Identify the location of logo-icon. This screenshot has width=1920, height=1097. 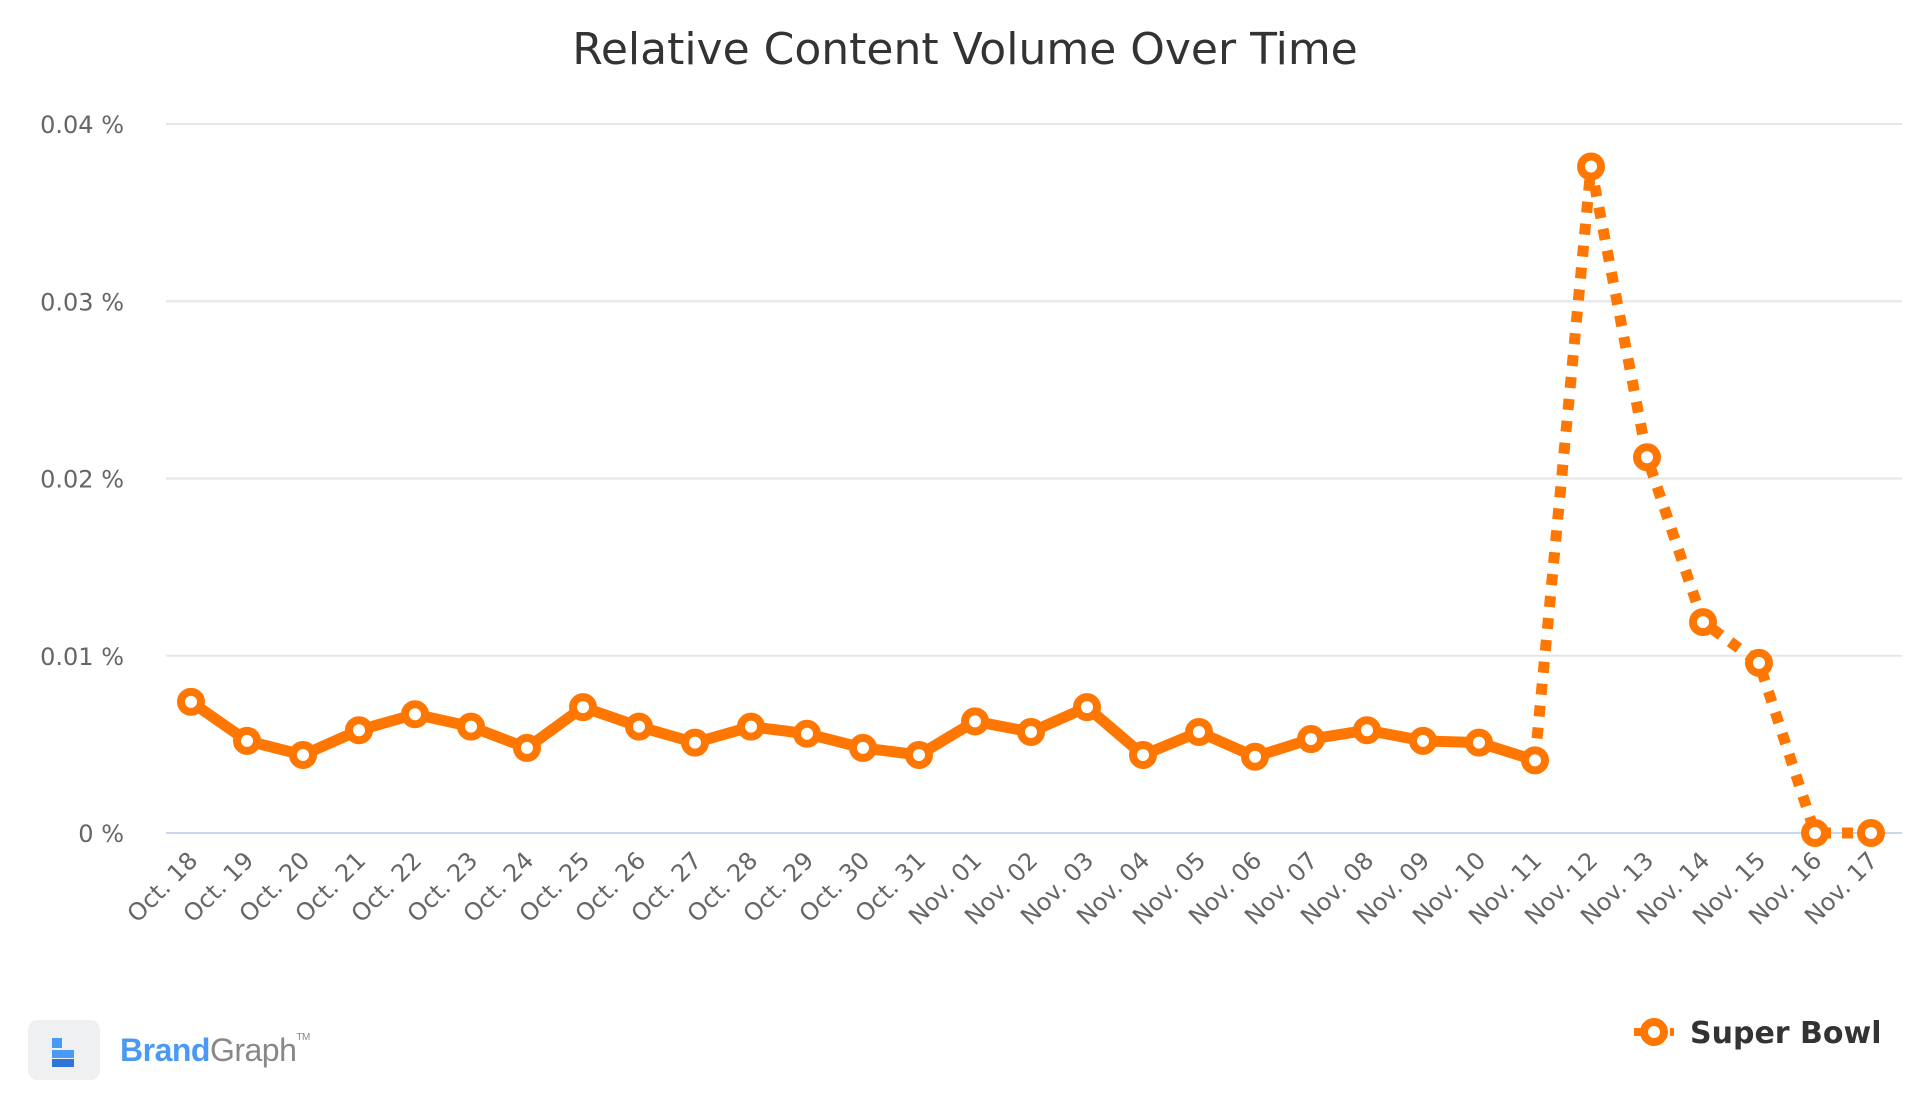
(64, 1050).